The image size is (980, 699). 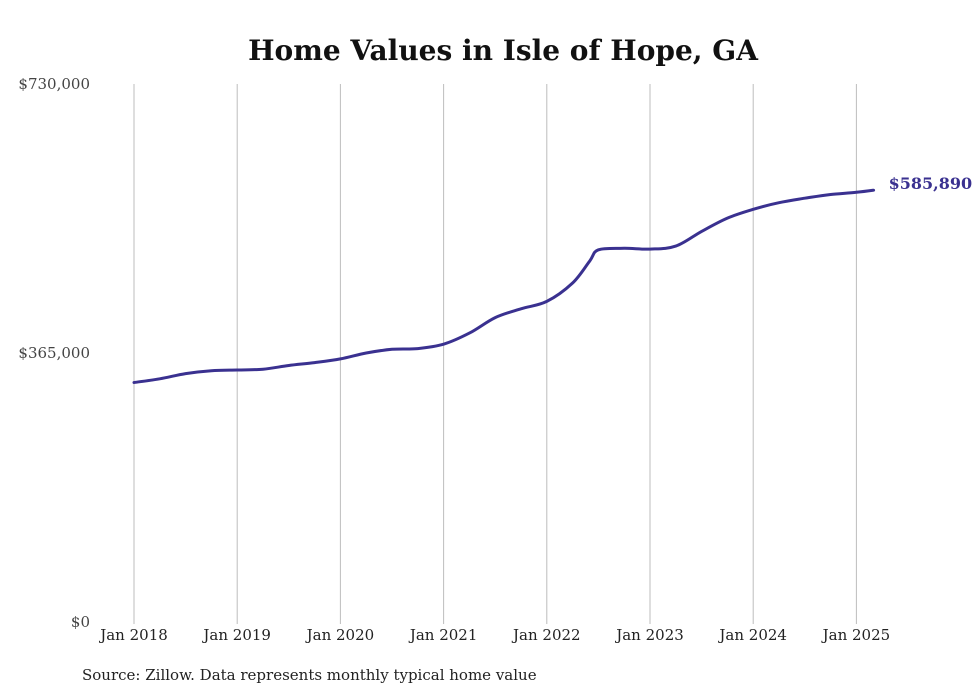 What do you see at coordinates (856, 635) in the screenshot?
I see `x-tick-label: Jan 2025` at bounding box center [856, 635].